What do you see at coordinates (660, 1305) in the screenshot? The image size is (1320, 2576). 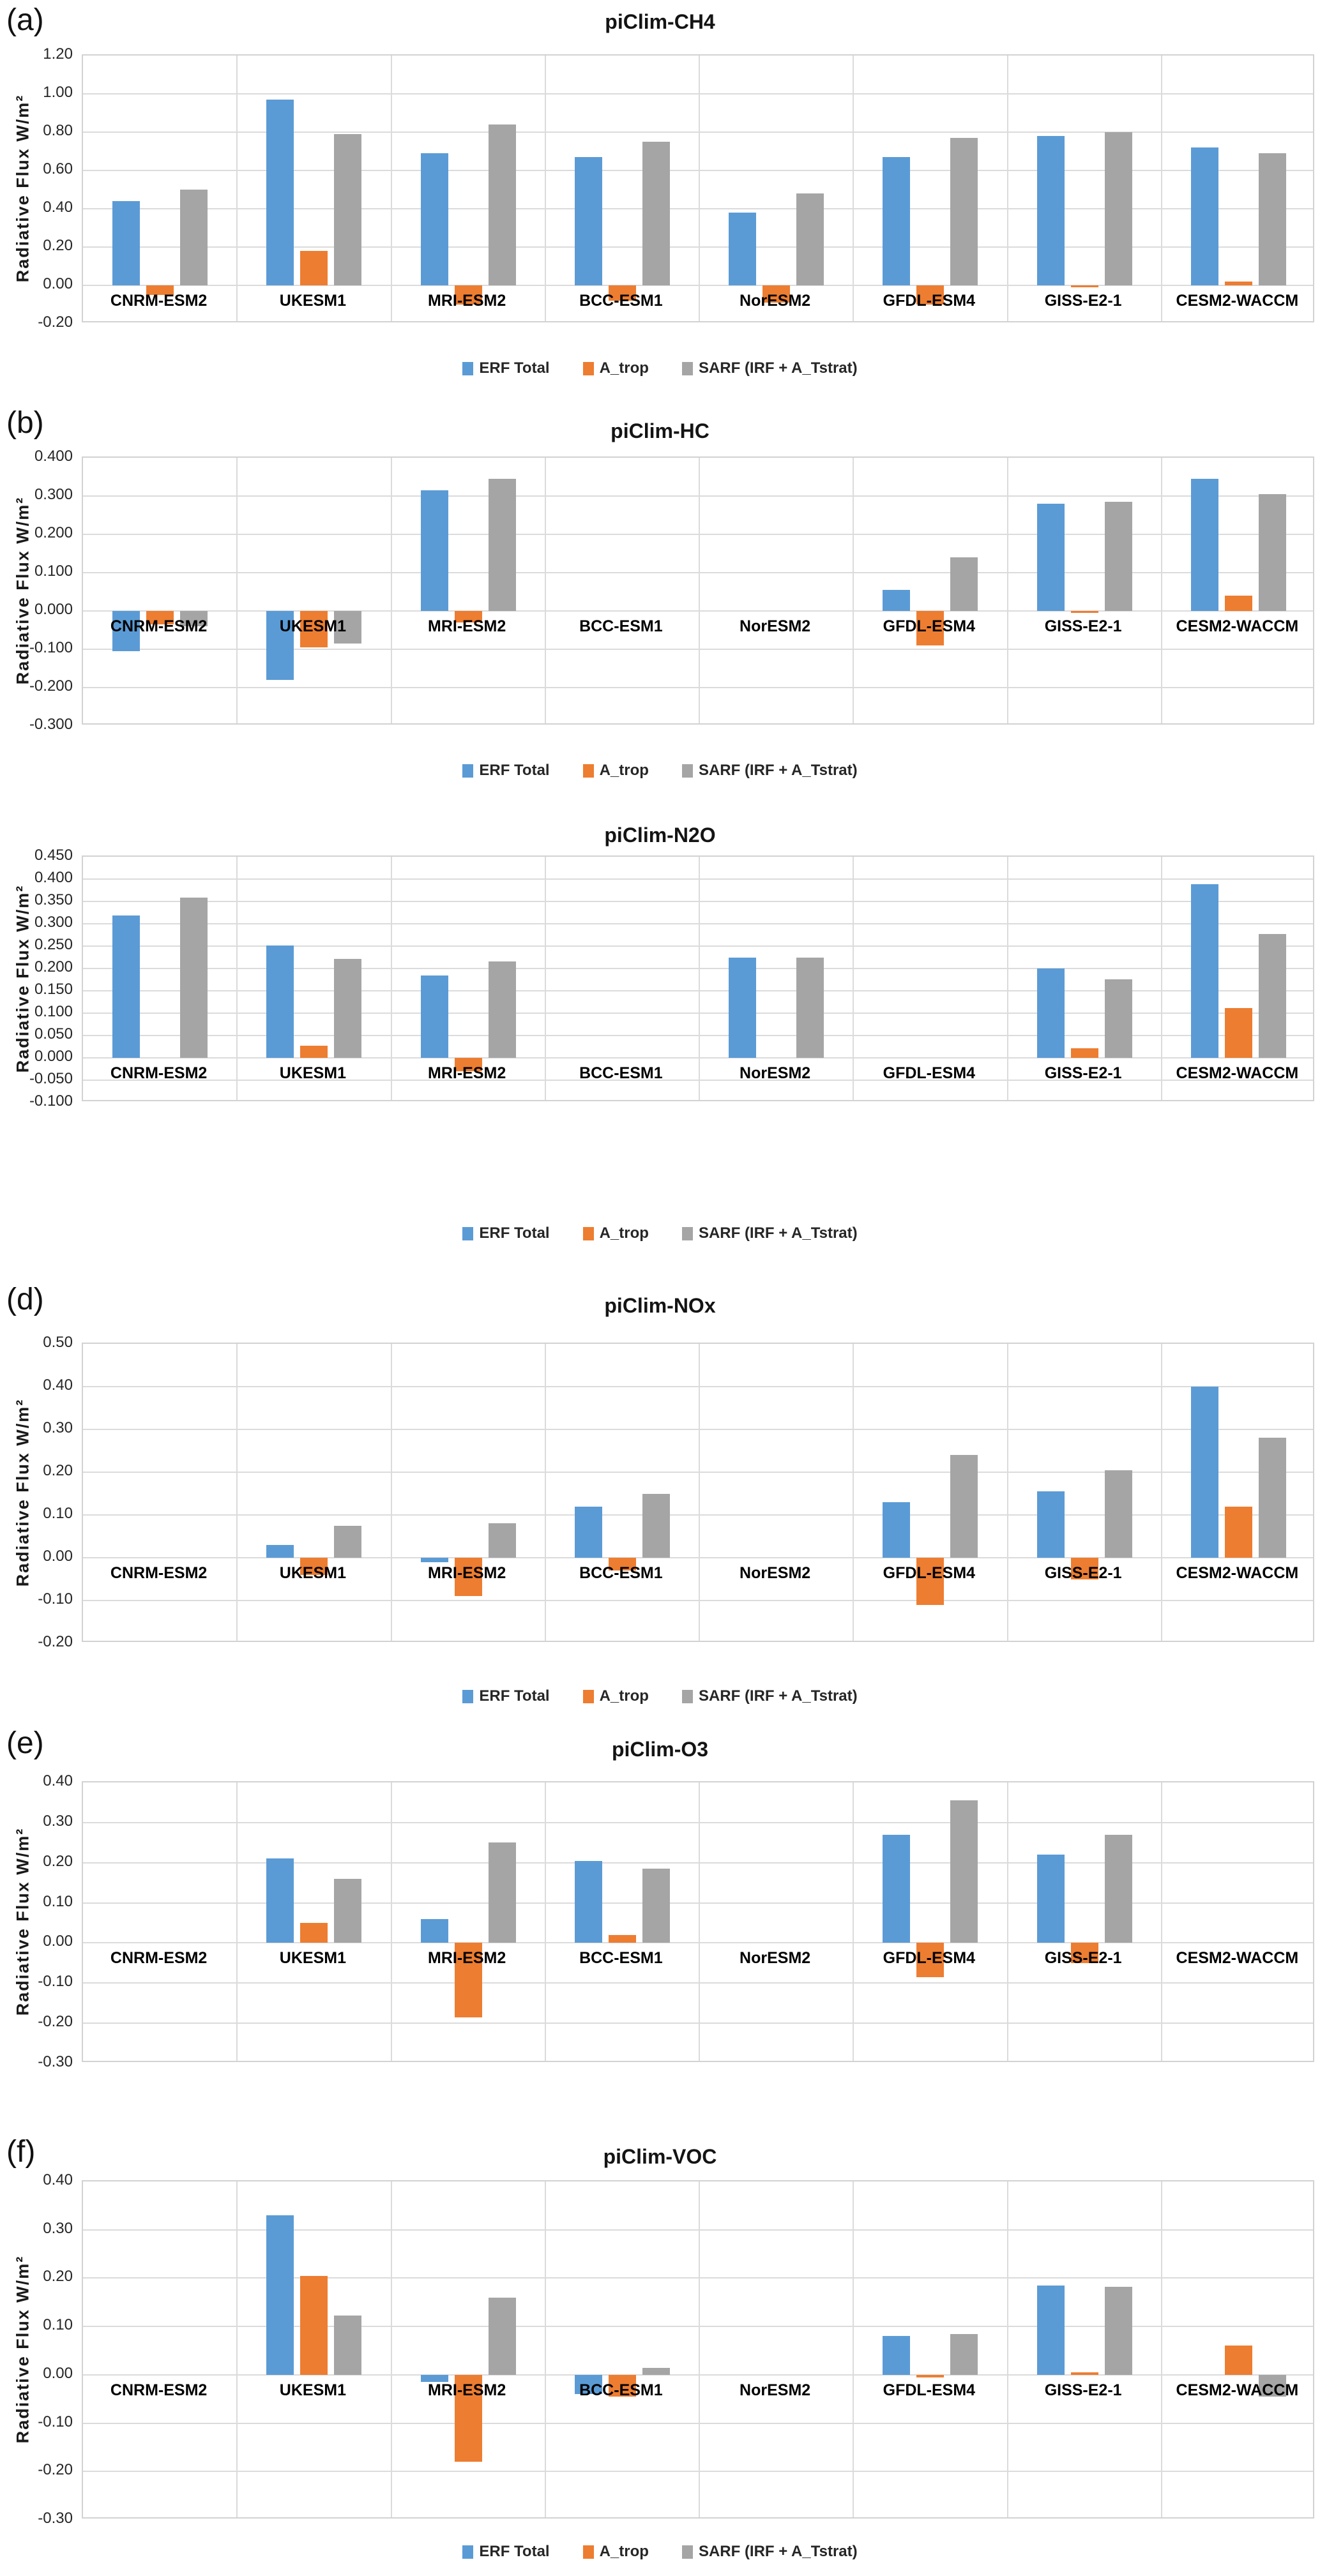 I see `chart-title: piClim-NOx` at bounding box center [660, 1305].